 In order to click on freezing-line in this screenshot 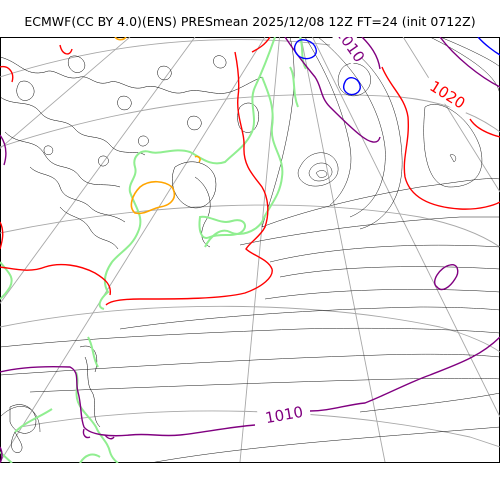, I will do `click(157, 126)`.